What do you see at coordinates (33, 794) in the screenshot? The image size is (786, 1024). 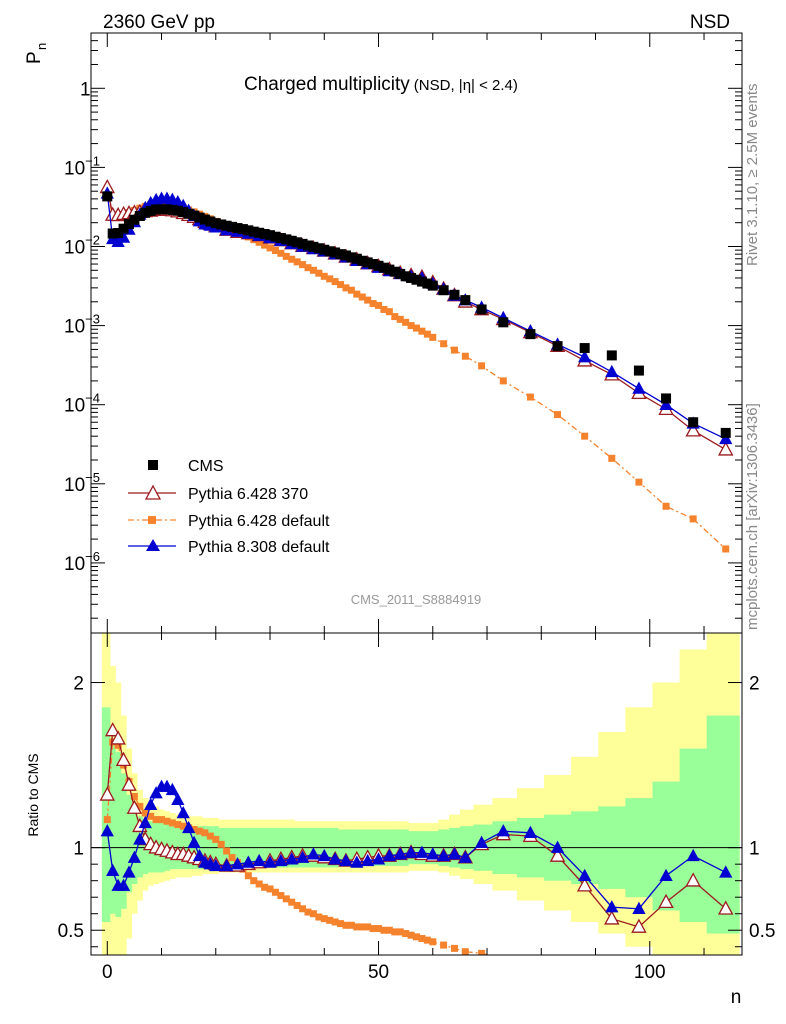 I see `ratio-y-label: Ratio to CMS` at bounding box center [33, 794].